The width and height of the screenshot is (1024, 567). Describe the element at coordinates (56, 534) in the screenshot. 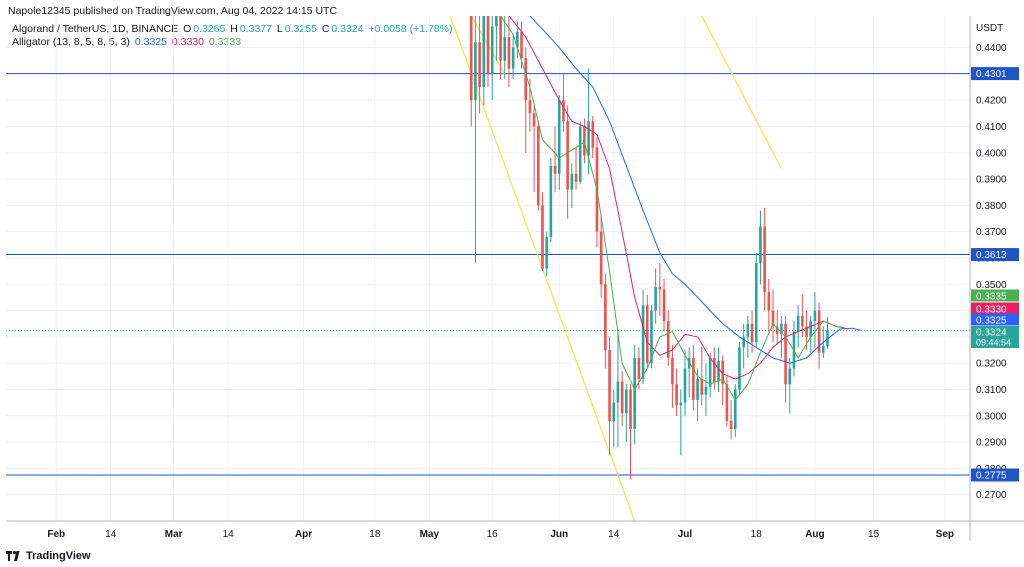

I see `time-tick-label: Feb` at that location.